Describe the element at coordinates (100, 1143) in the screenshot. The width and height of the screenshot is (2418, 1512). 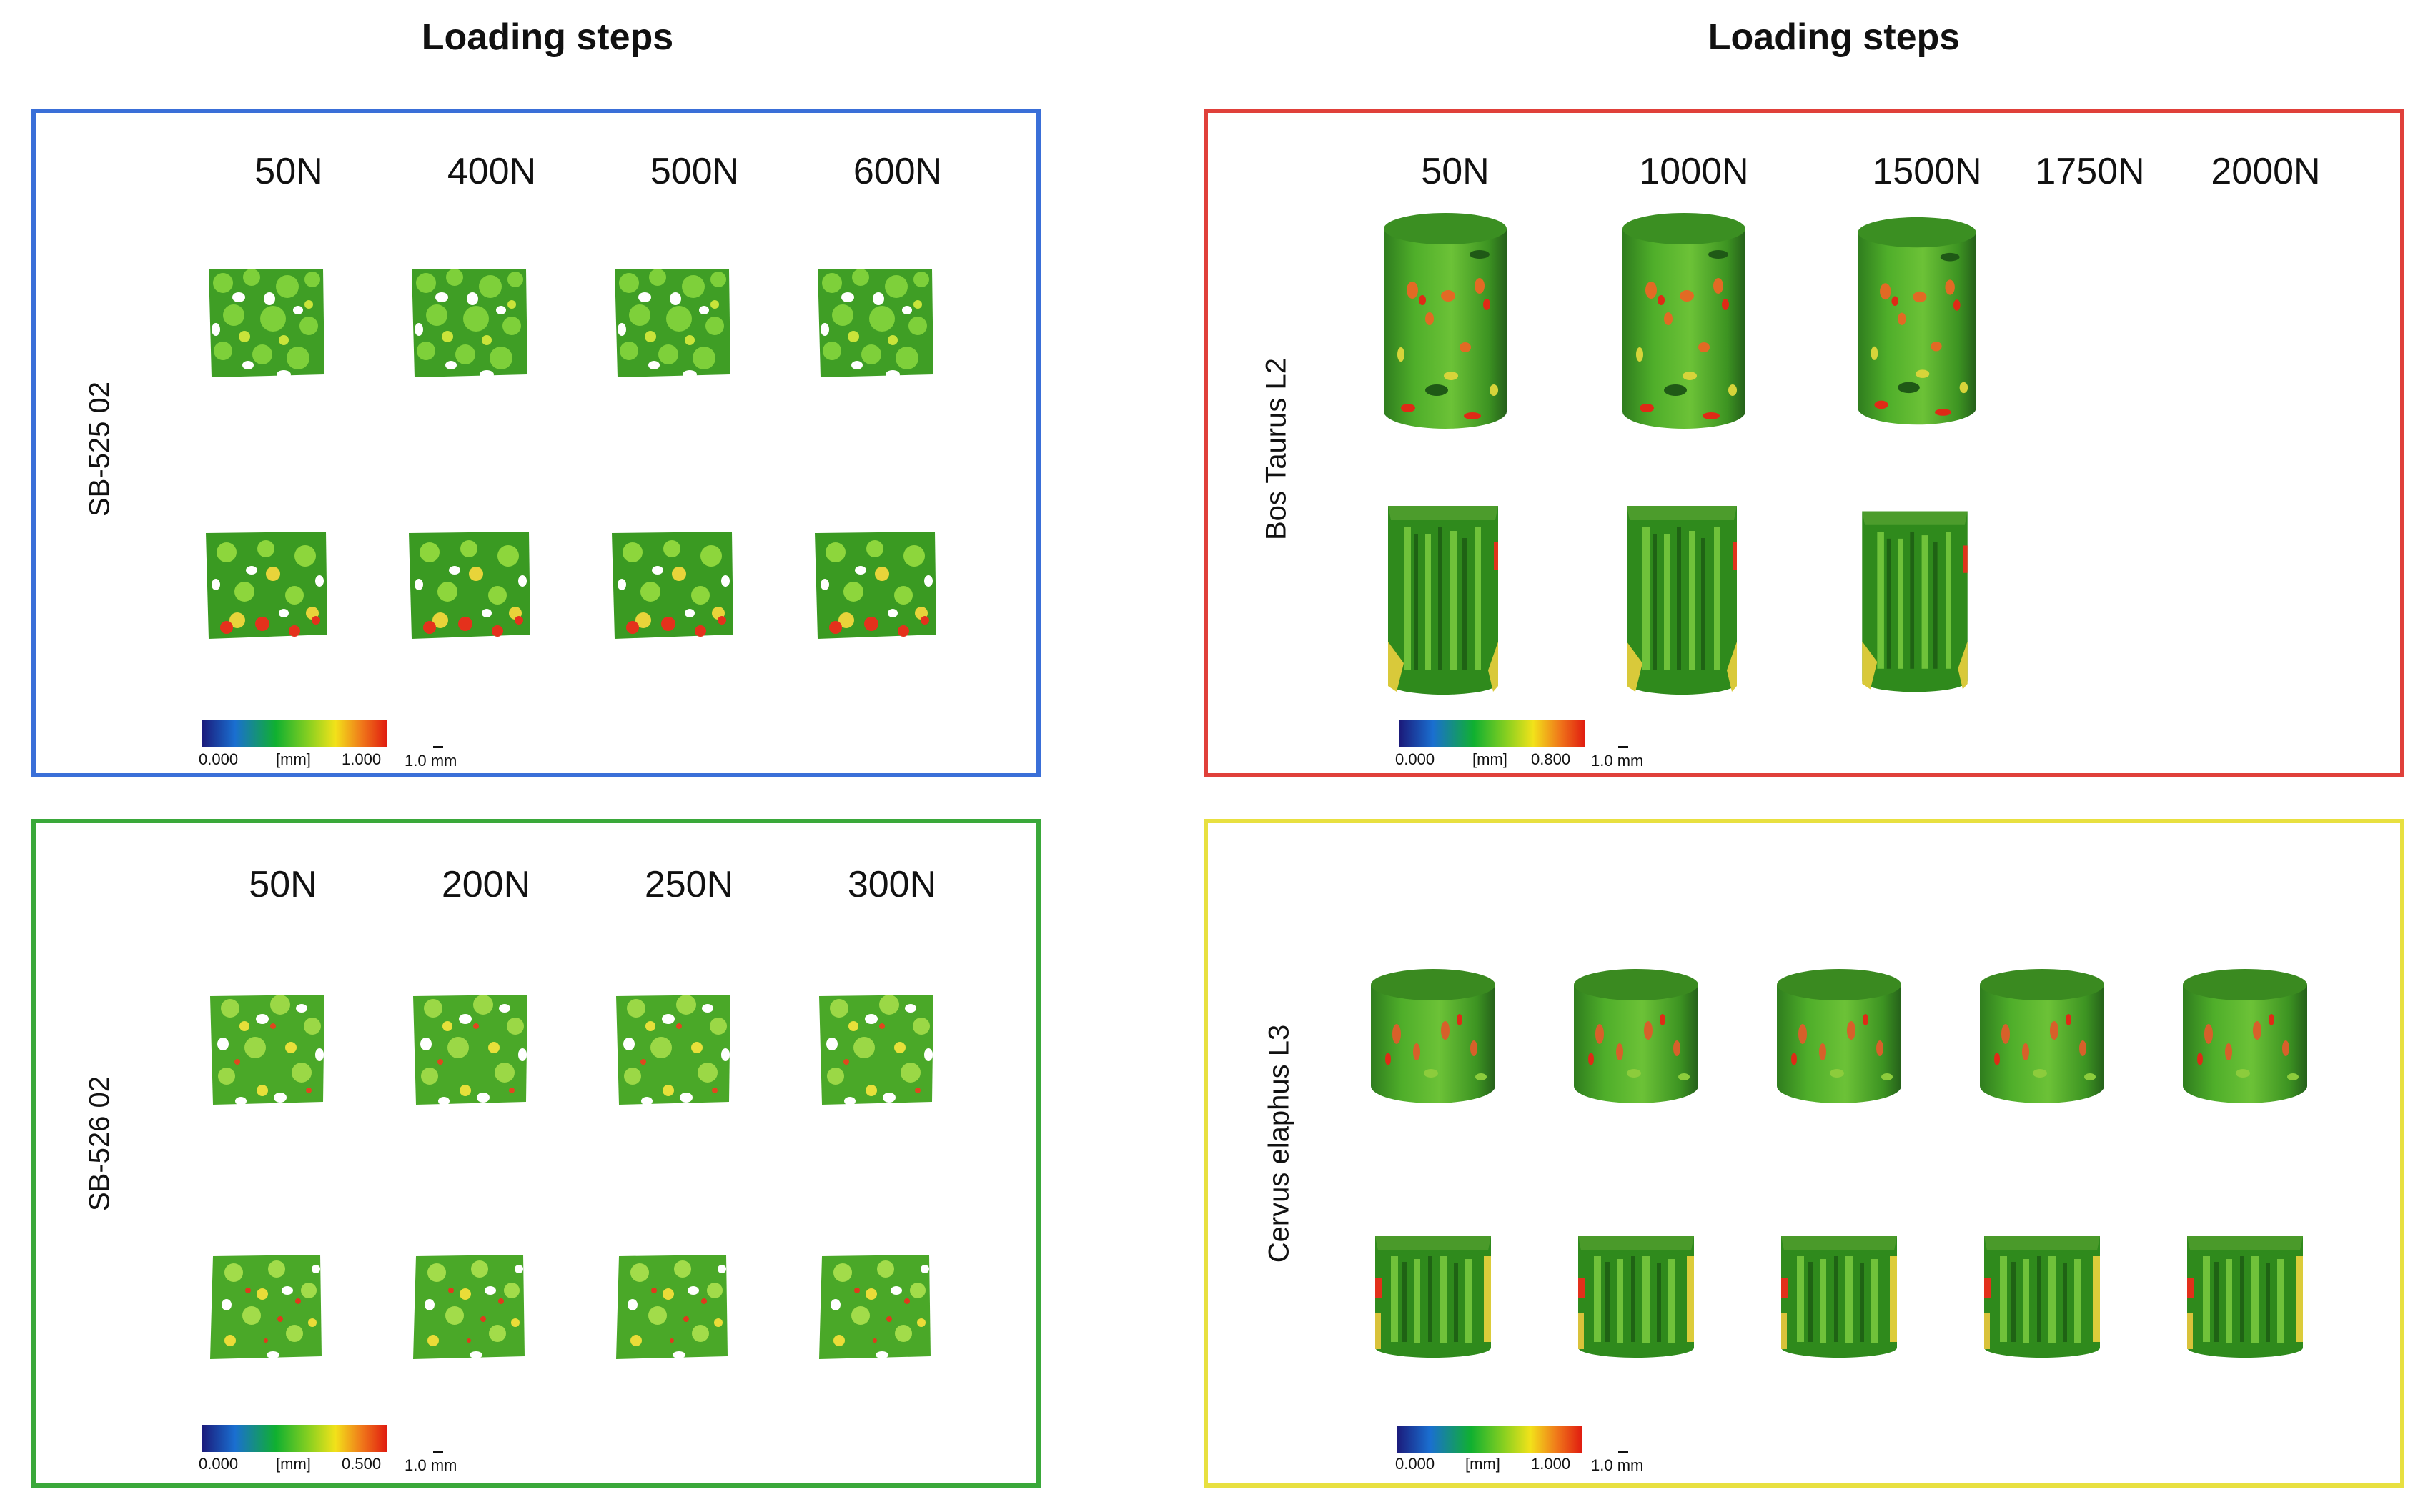
I see `panel-title: SB-526 02` at that location.